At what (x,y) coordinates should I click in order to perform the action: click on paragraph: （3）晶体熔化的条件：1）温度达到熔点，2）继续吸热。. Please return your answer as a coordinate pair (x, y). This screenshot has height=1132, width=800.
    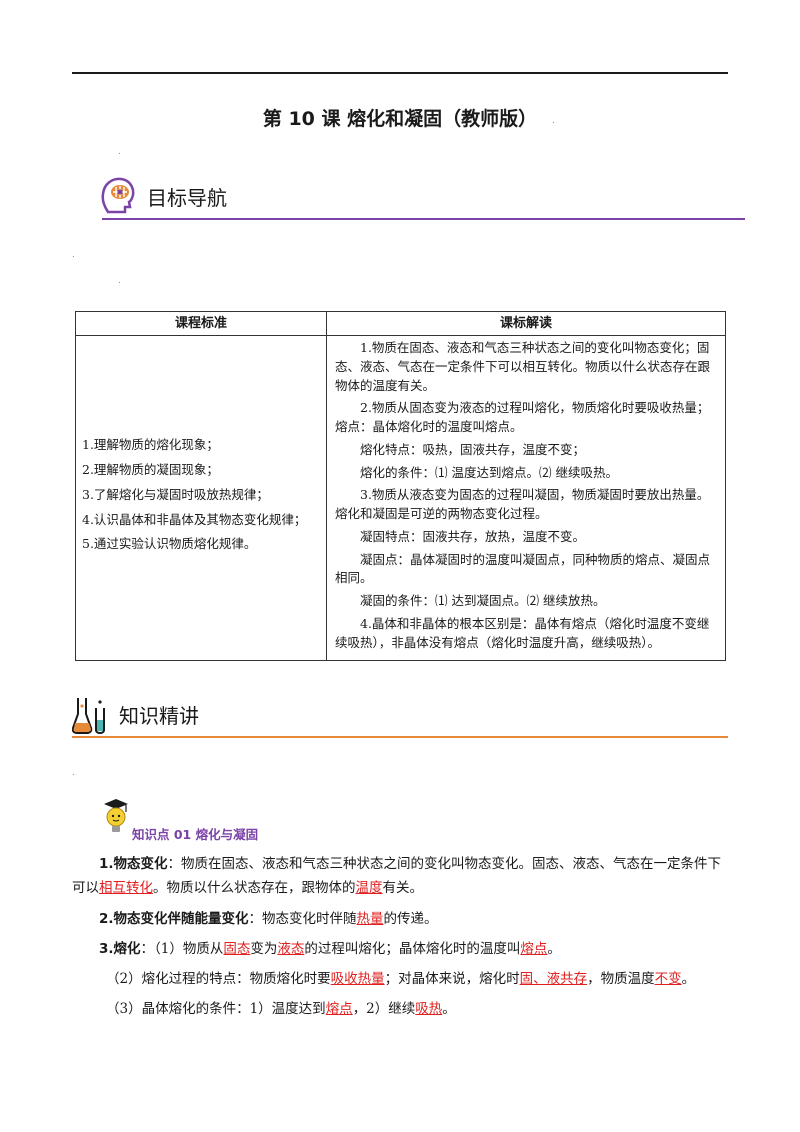
    Looking at the image, I should click on (281, 1009).